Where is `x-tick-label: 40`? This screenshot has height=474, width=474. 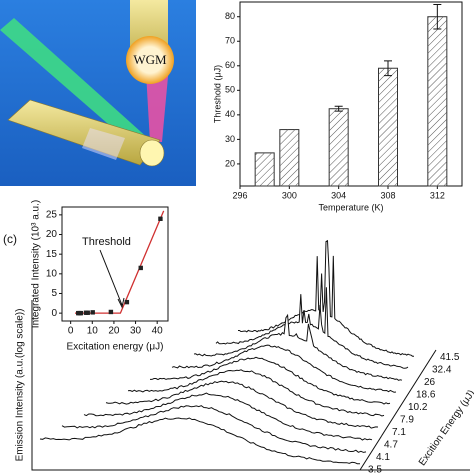 x-tick-label: 40 is located at coordinates (158, 331).